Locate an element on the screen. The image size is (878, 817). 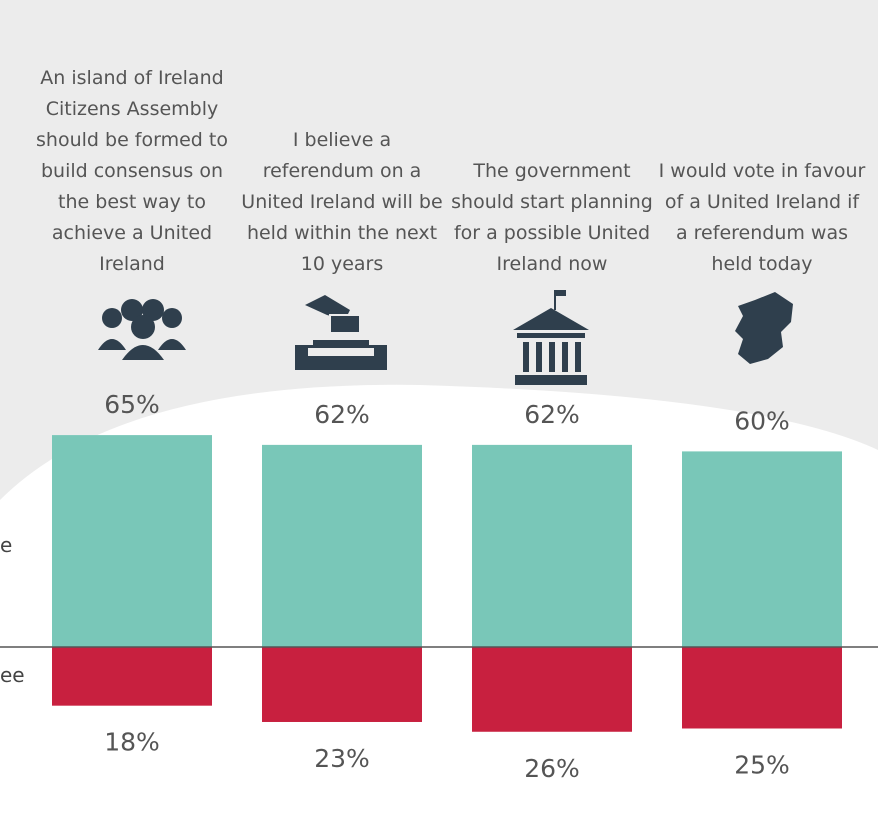
value-label: 26% is located at coordinates (552, 768).